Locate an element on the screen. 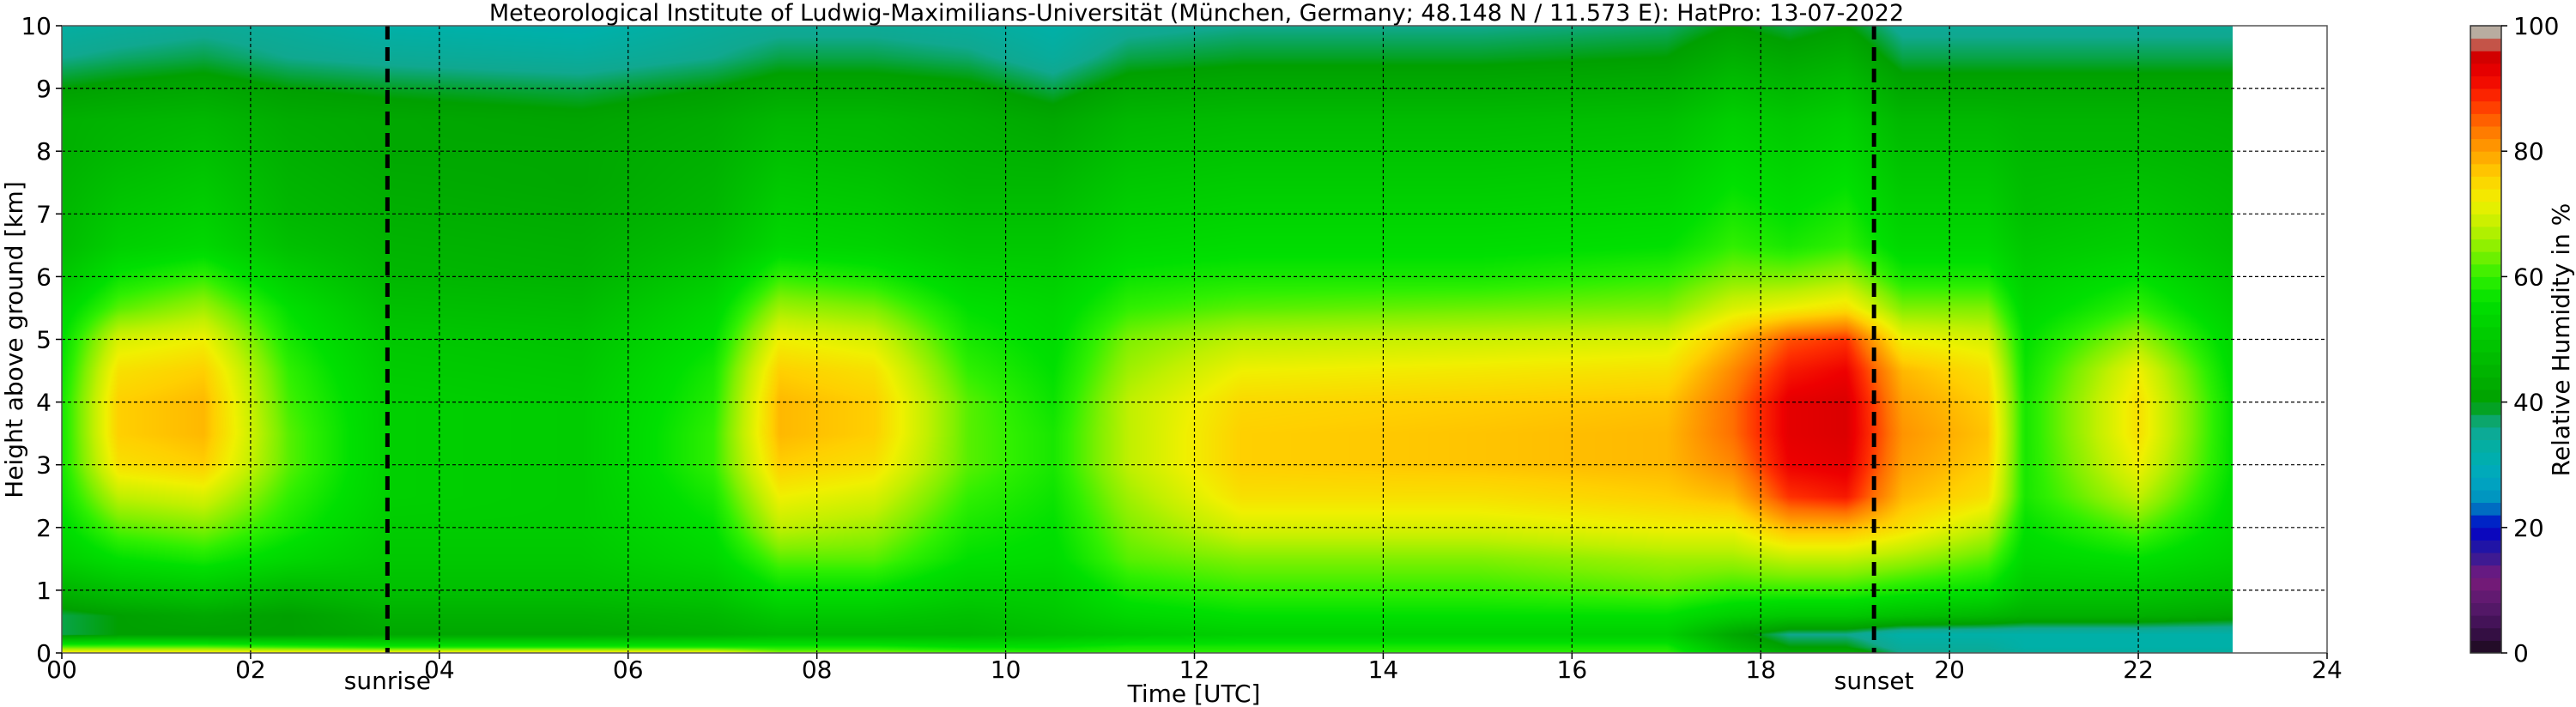 Image resolution: width=2576 pixels, height=707 pixels. x-tick-label: 08 is located at coordinates (817, 670).